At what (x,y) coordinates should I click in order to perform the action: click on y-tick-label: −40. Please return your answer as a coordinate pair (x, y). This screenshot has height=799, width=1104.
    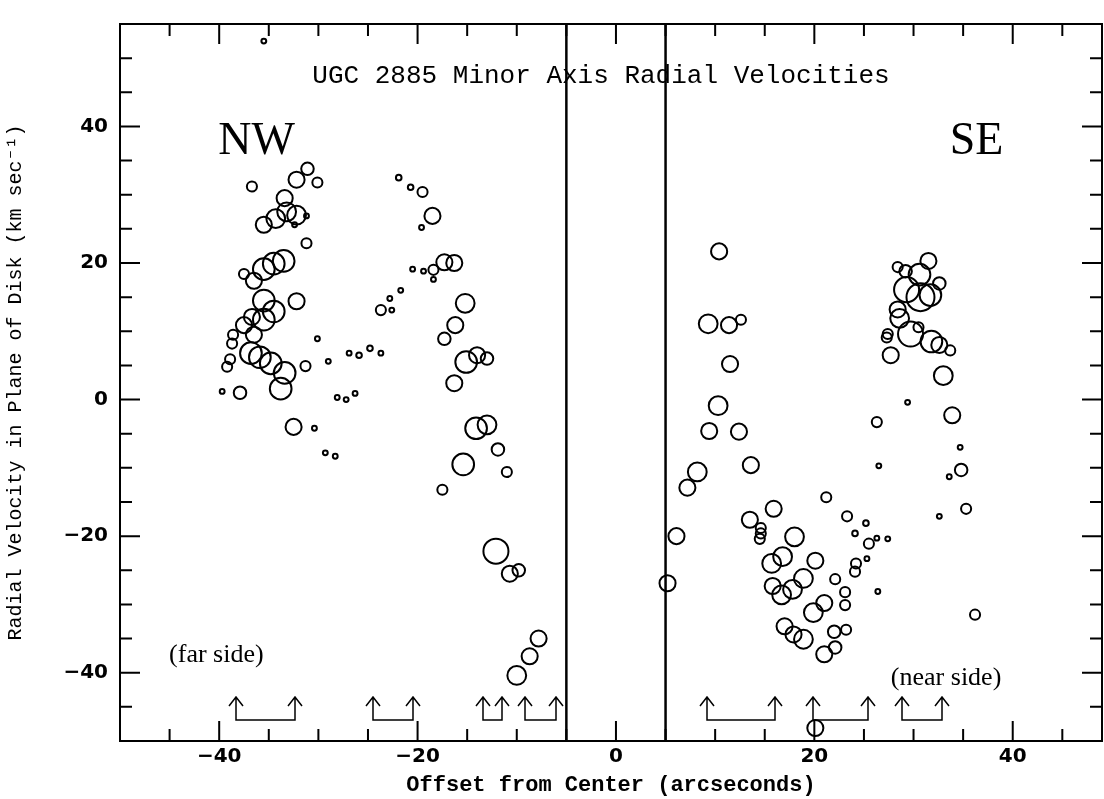
    Looking at the image, I should click on (85, 670).